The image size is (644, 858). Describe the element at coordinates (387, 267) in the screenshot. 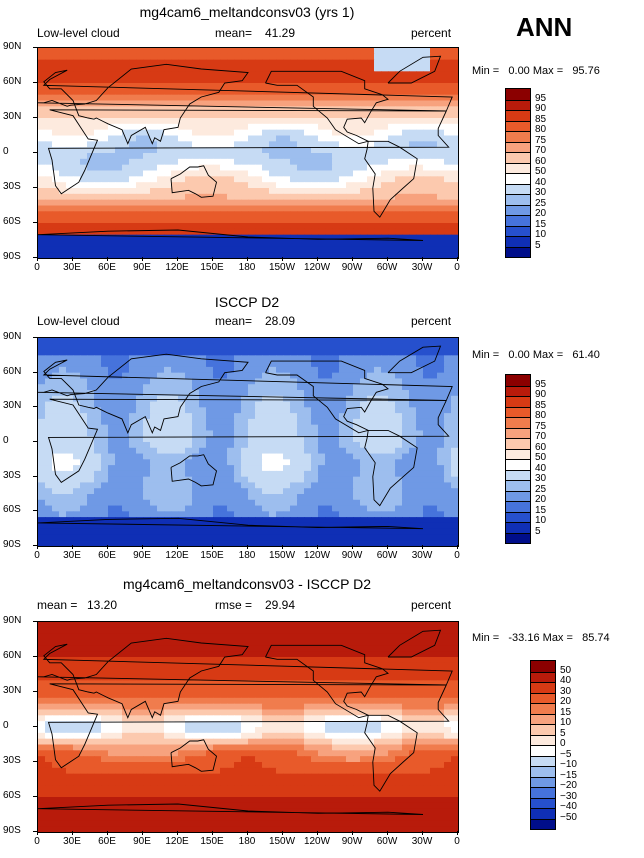

I see `lon-tick-label: 60W` at that location.